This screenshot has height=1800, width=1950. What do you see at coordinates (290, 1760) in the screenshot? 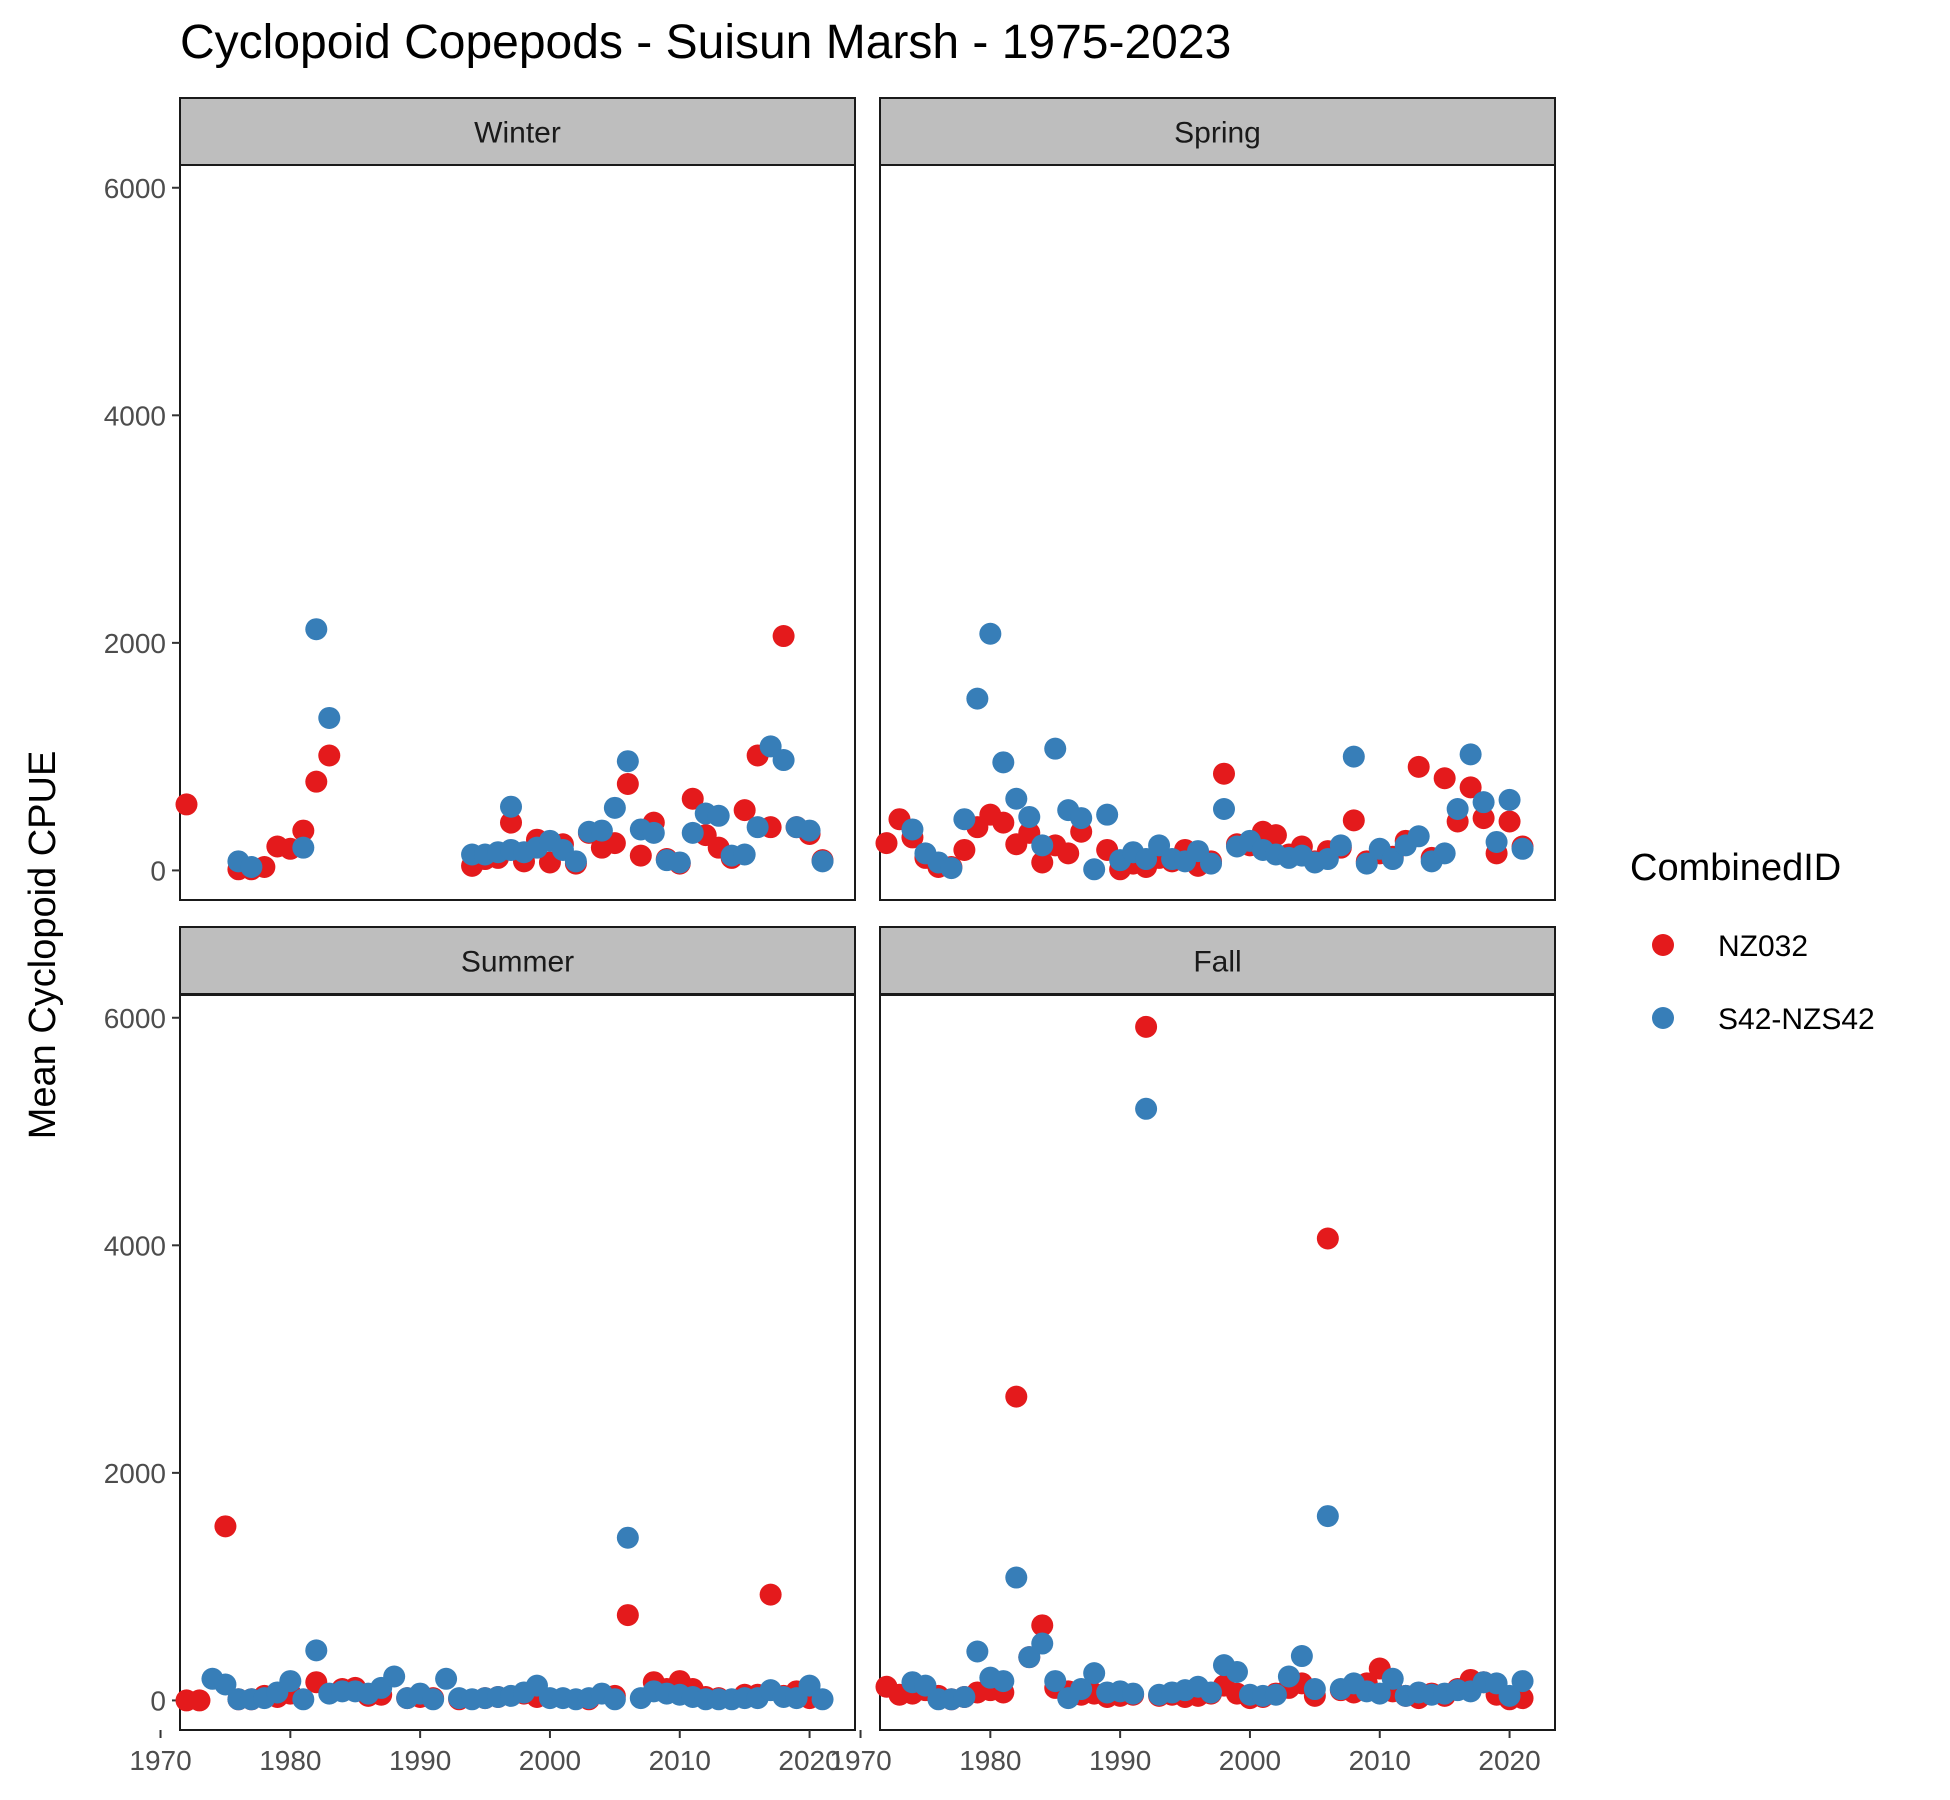
I see `x-tick-label: 1980` at bounding box center [290, 1760].